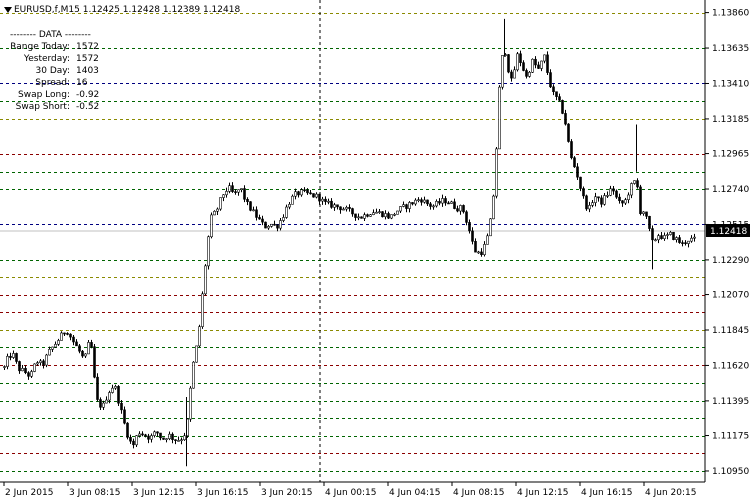  I want to click on time-label: 4 Jun 04:15, so click(414, 493).